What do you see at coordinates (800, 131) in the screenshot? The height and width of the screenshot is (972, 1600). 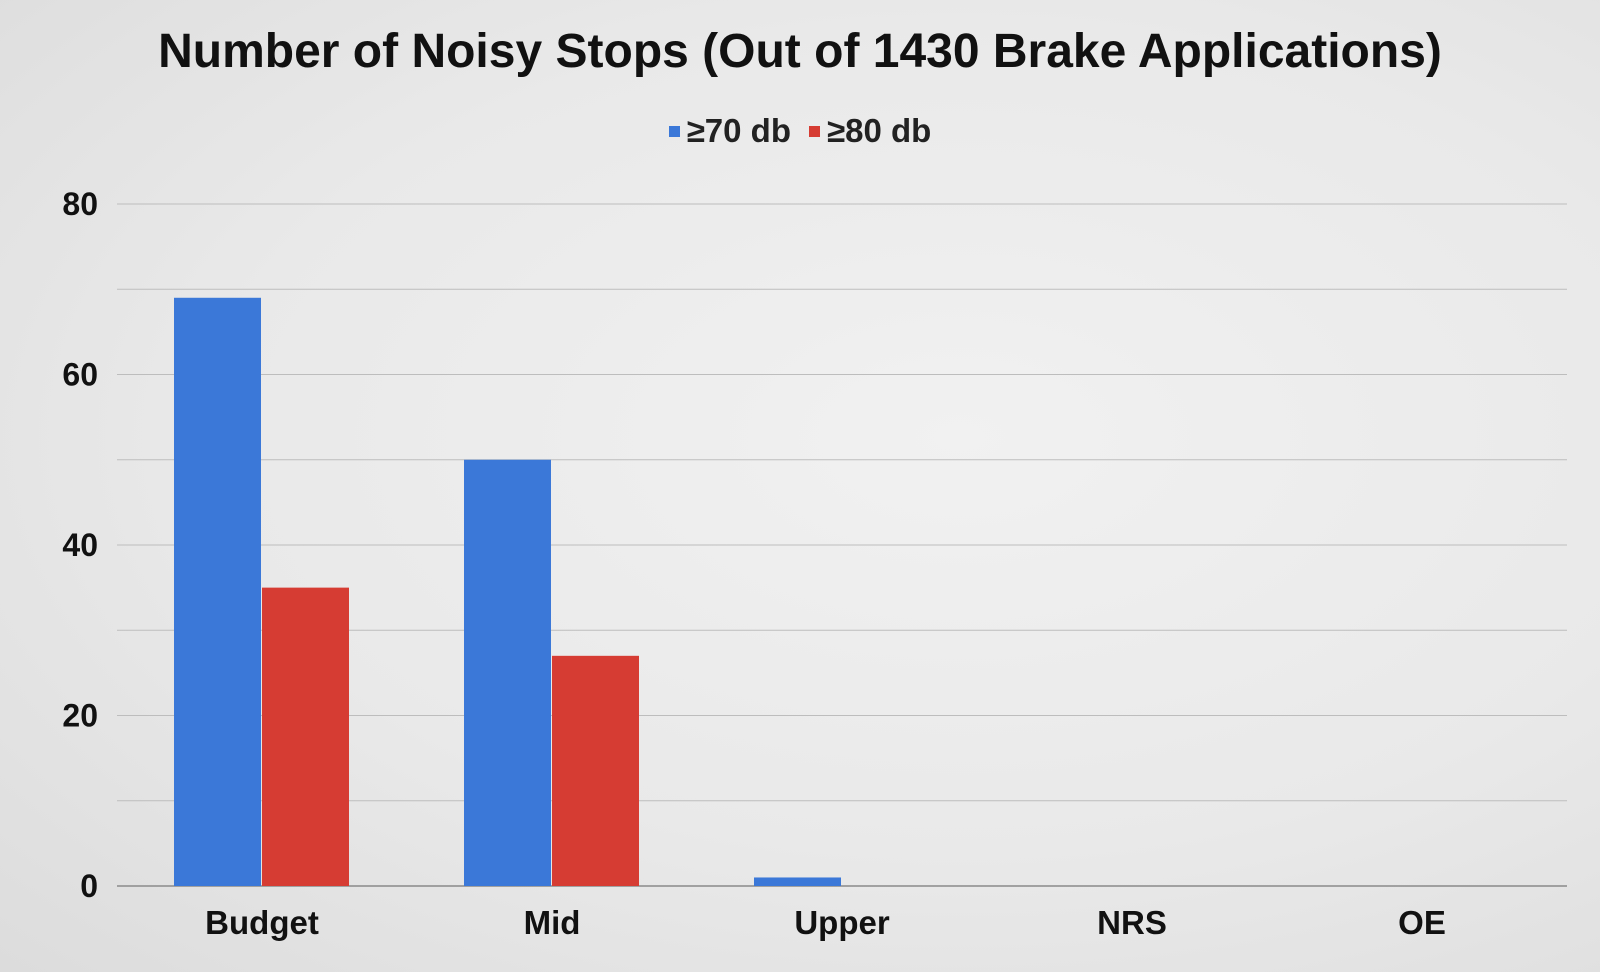 I see `legend: ≥70 db ≥80 db` at bounding box center [800, 131].